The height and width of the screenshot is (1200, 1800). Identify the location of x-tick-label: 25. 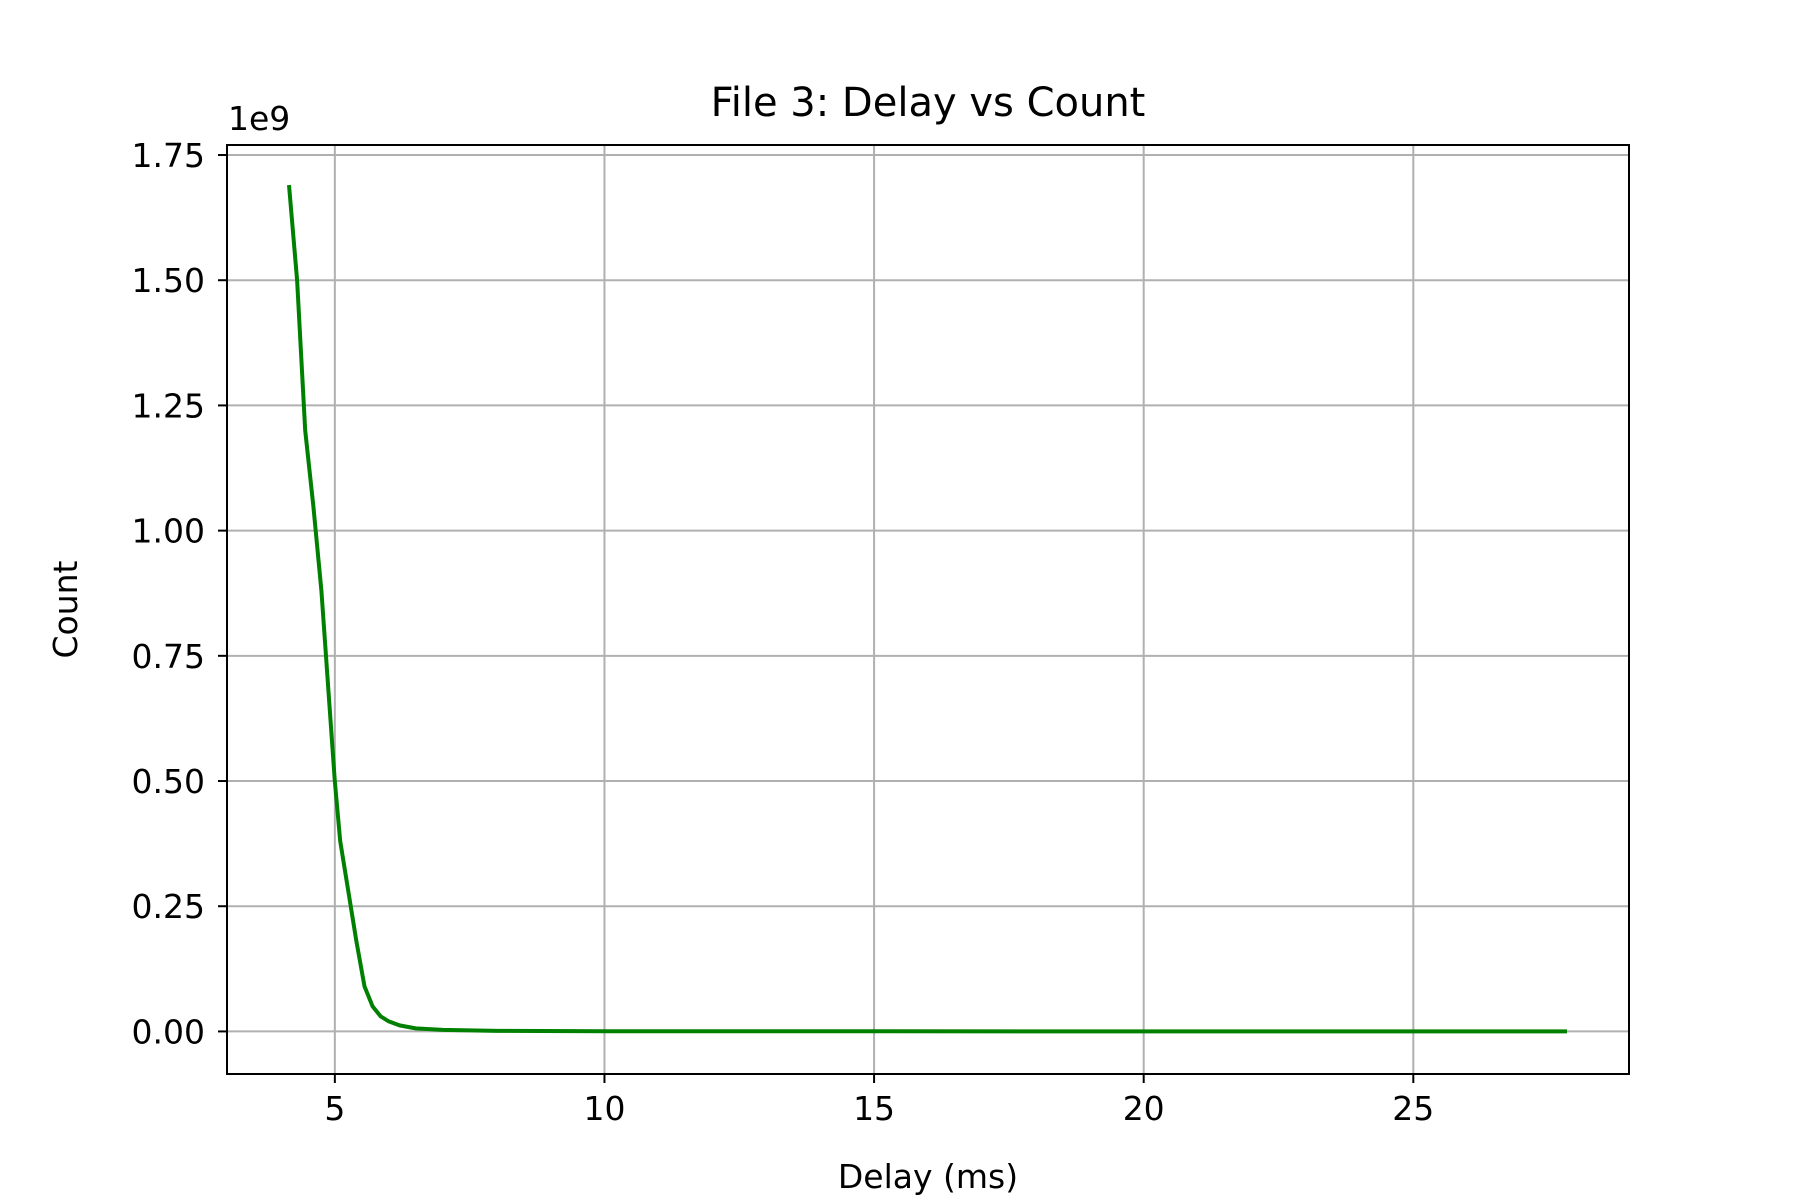
(1413, 1108).